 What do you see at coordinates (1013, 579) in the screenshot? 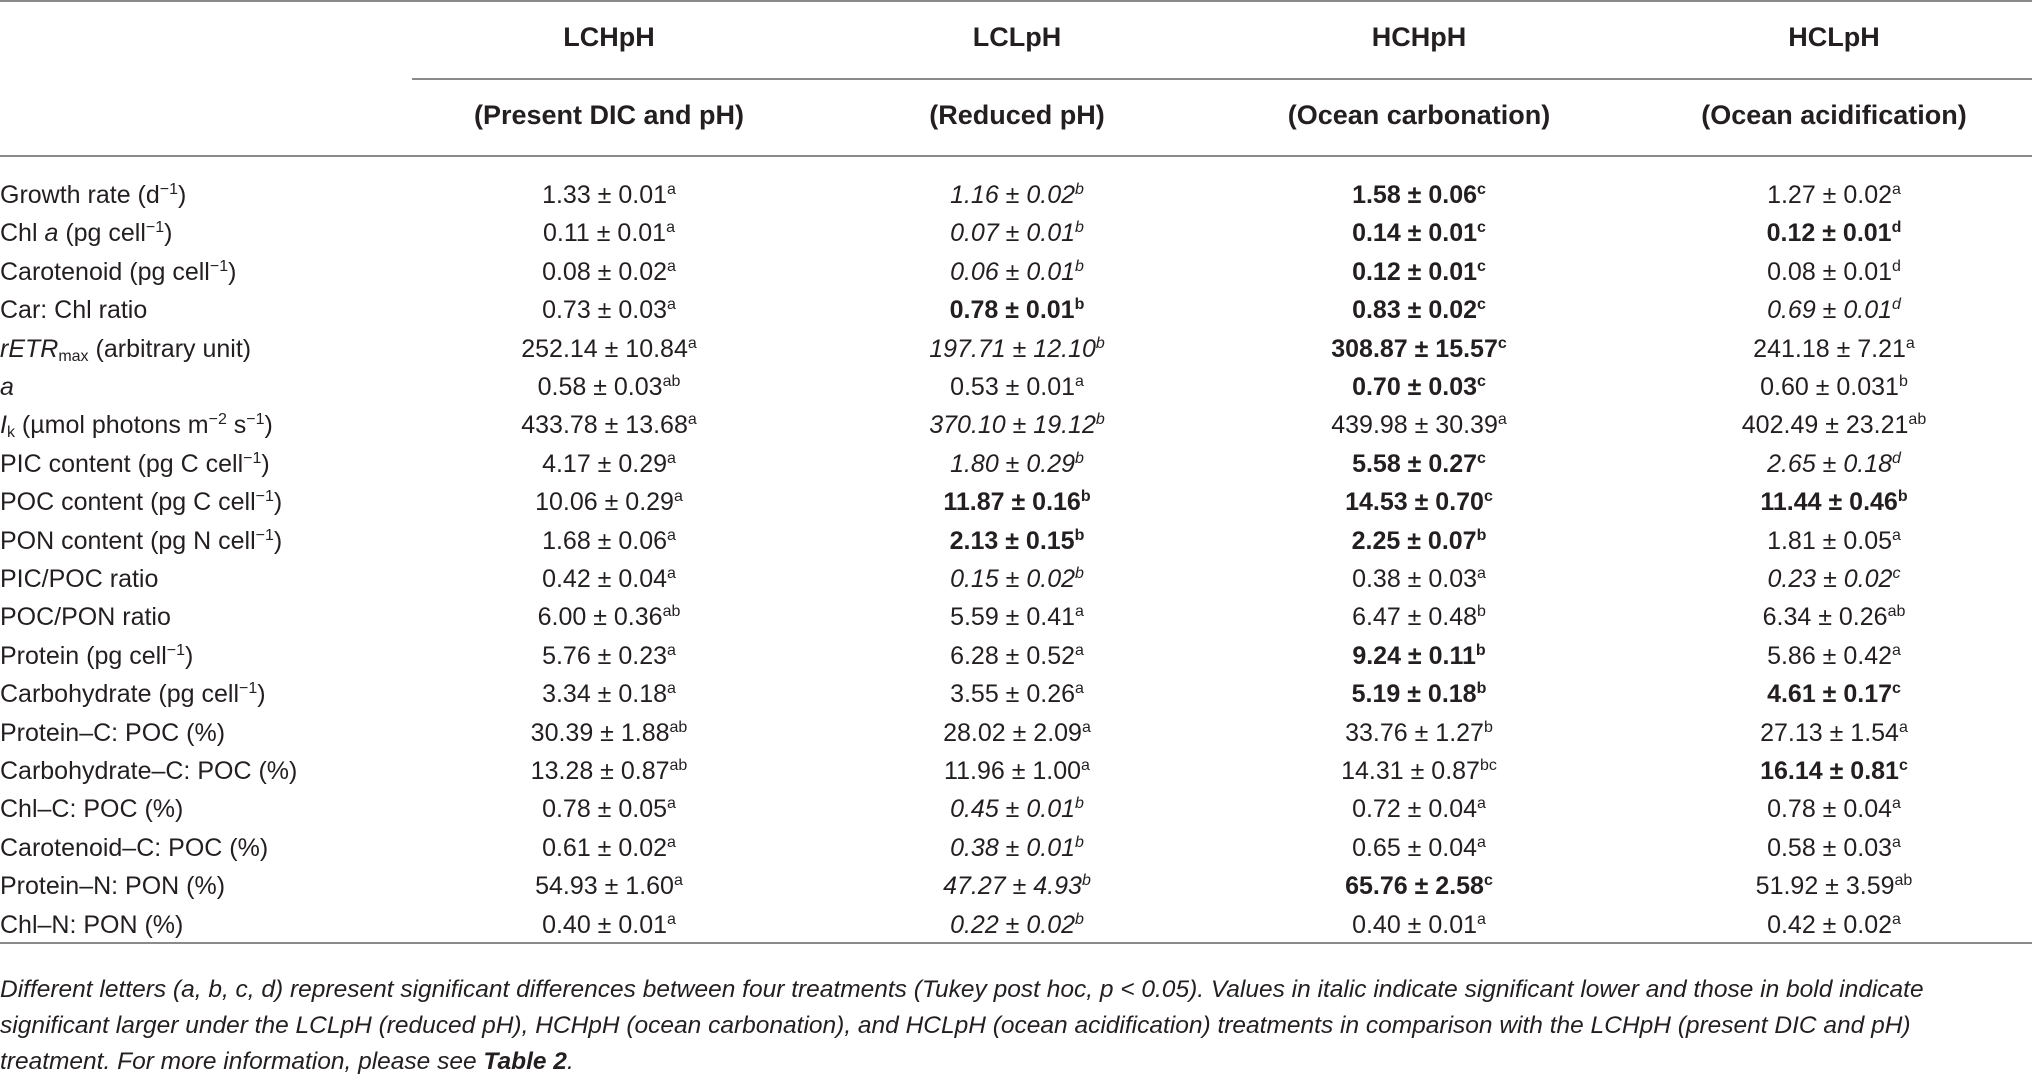
I see `cell-value: 0.15 ± 0.02` at bounding box center [1013, 579].